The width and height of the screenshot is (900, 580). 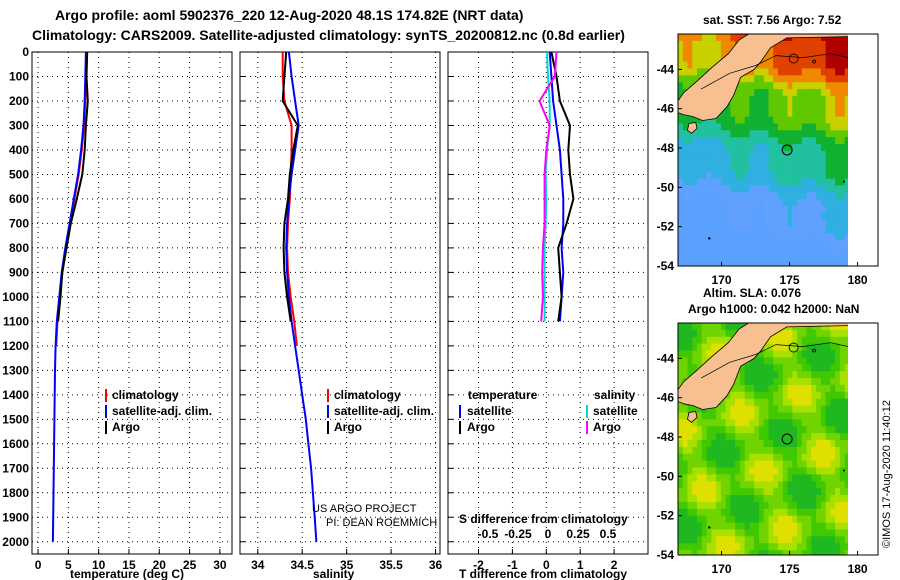 What do you see at coordinates (562, 186) in the screenshot?
I see `series-line-t-argo` at bounding box center [562, 186].